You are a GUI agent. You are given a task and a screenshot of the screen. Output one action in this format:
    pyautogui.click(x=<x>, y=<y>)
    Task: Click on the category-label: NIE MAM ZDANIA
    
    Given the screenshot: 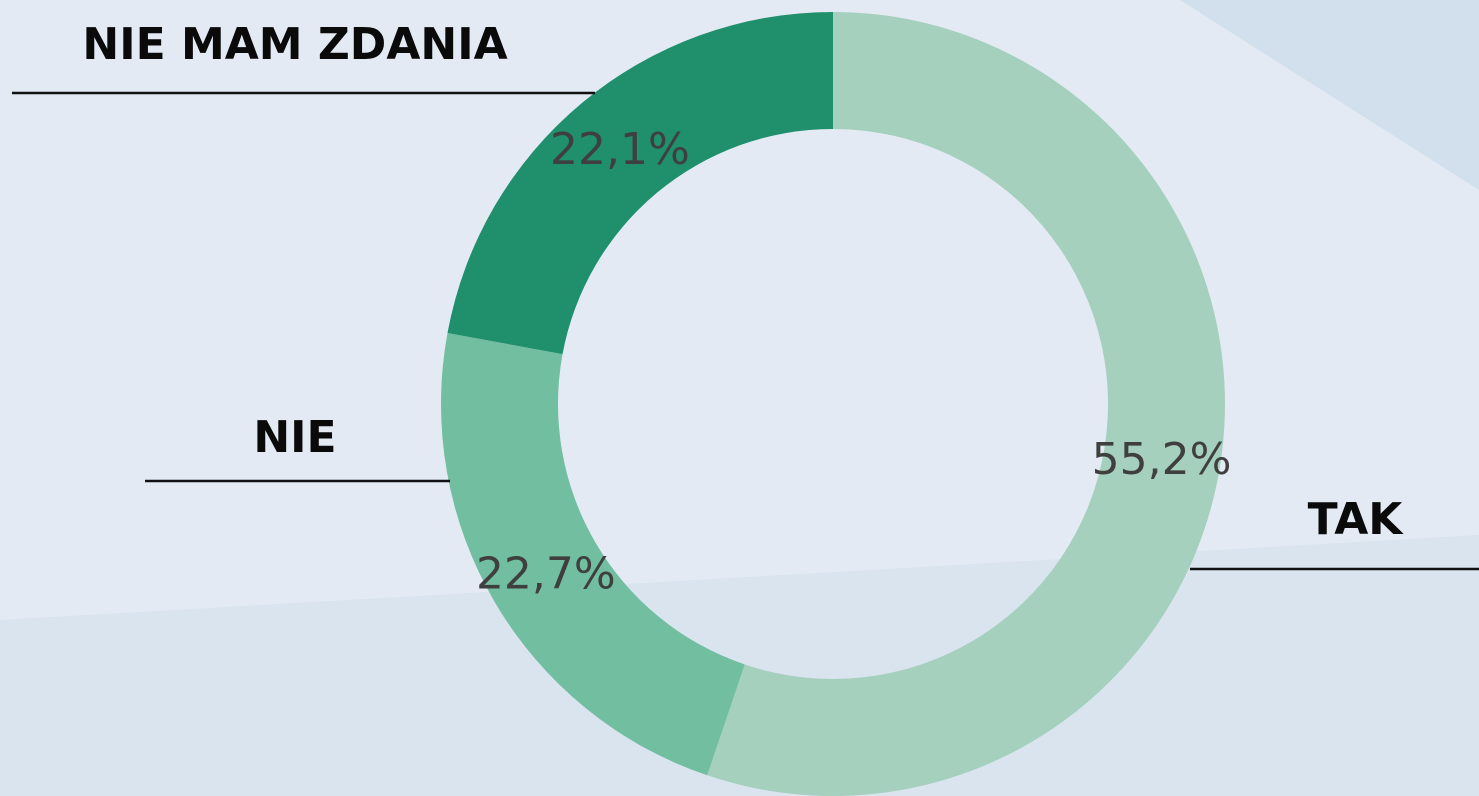 What is the action you would take?
    pyautogui.click(x=294, y=44)
    